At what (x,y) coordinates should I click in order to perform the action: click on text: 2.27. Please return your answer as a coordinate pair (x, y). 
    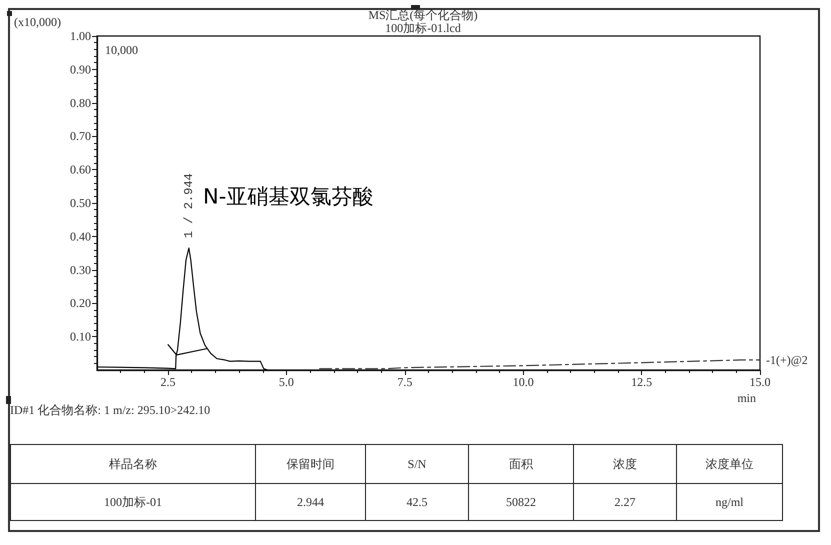
    Looking at the image, I should click on (625, 502).